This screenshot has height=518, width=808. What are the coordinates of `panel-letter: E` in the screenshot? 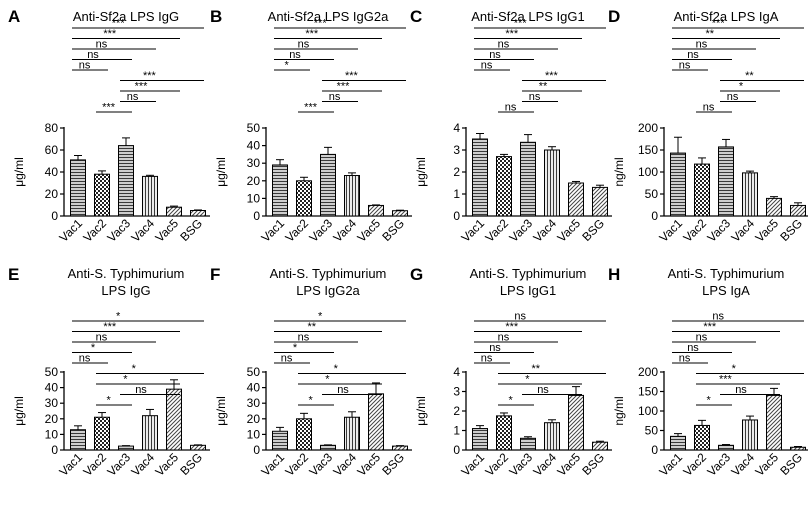 It's located at (13, 274).